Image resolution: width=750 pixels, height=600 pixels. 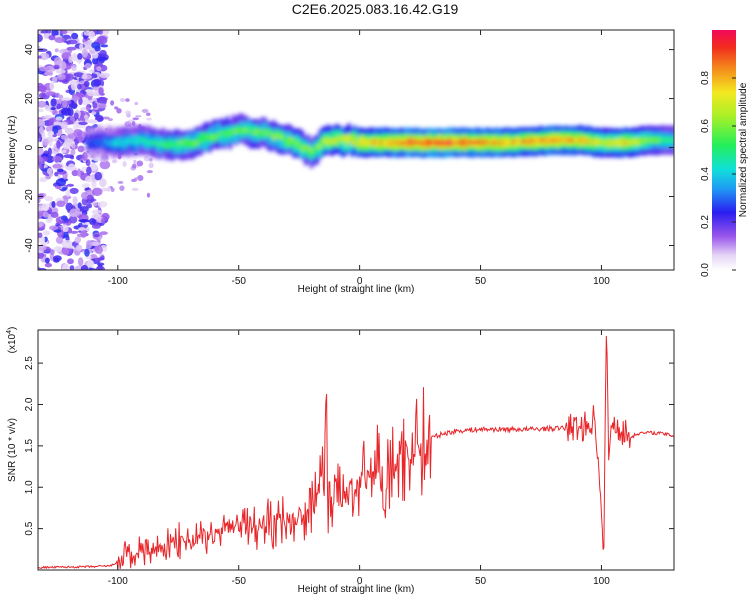 What do you see at coordinates (29, 245) in the screenshot?
I see `spectrogram-y-tick-label: -40` at bounding box center [29, 245].